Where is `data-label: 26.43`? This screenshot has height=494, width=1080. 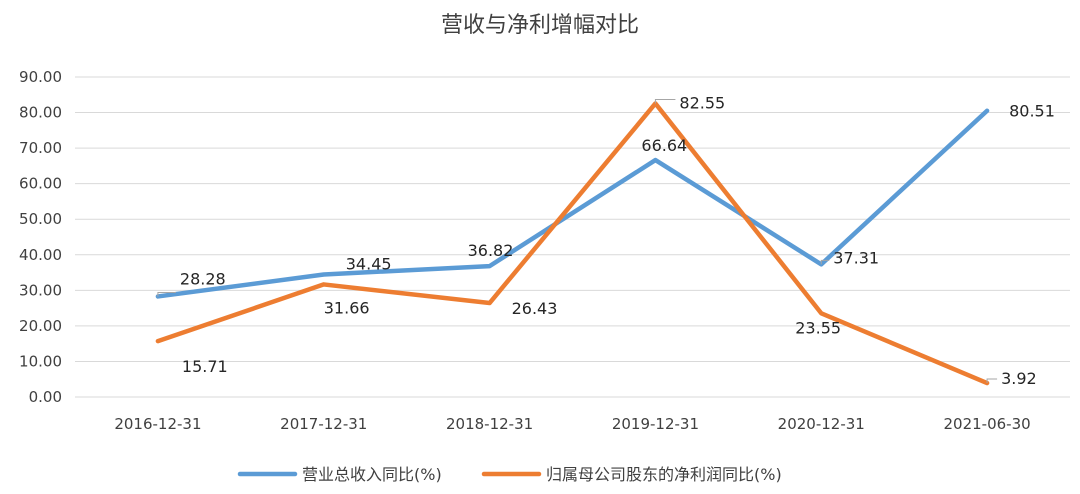
data-label: 26.43 is located at coordinates (535, 308).